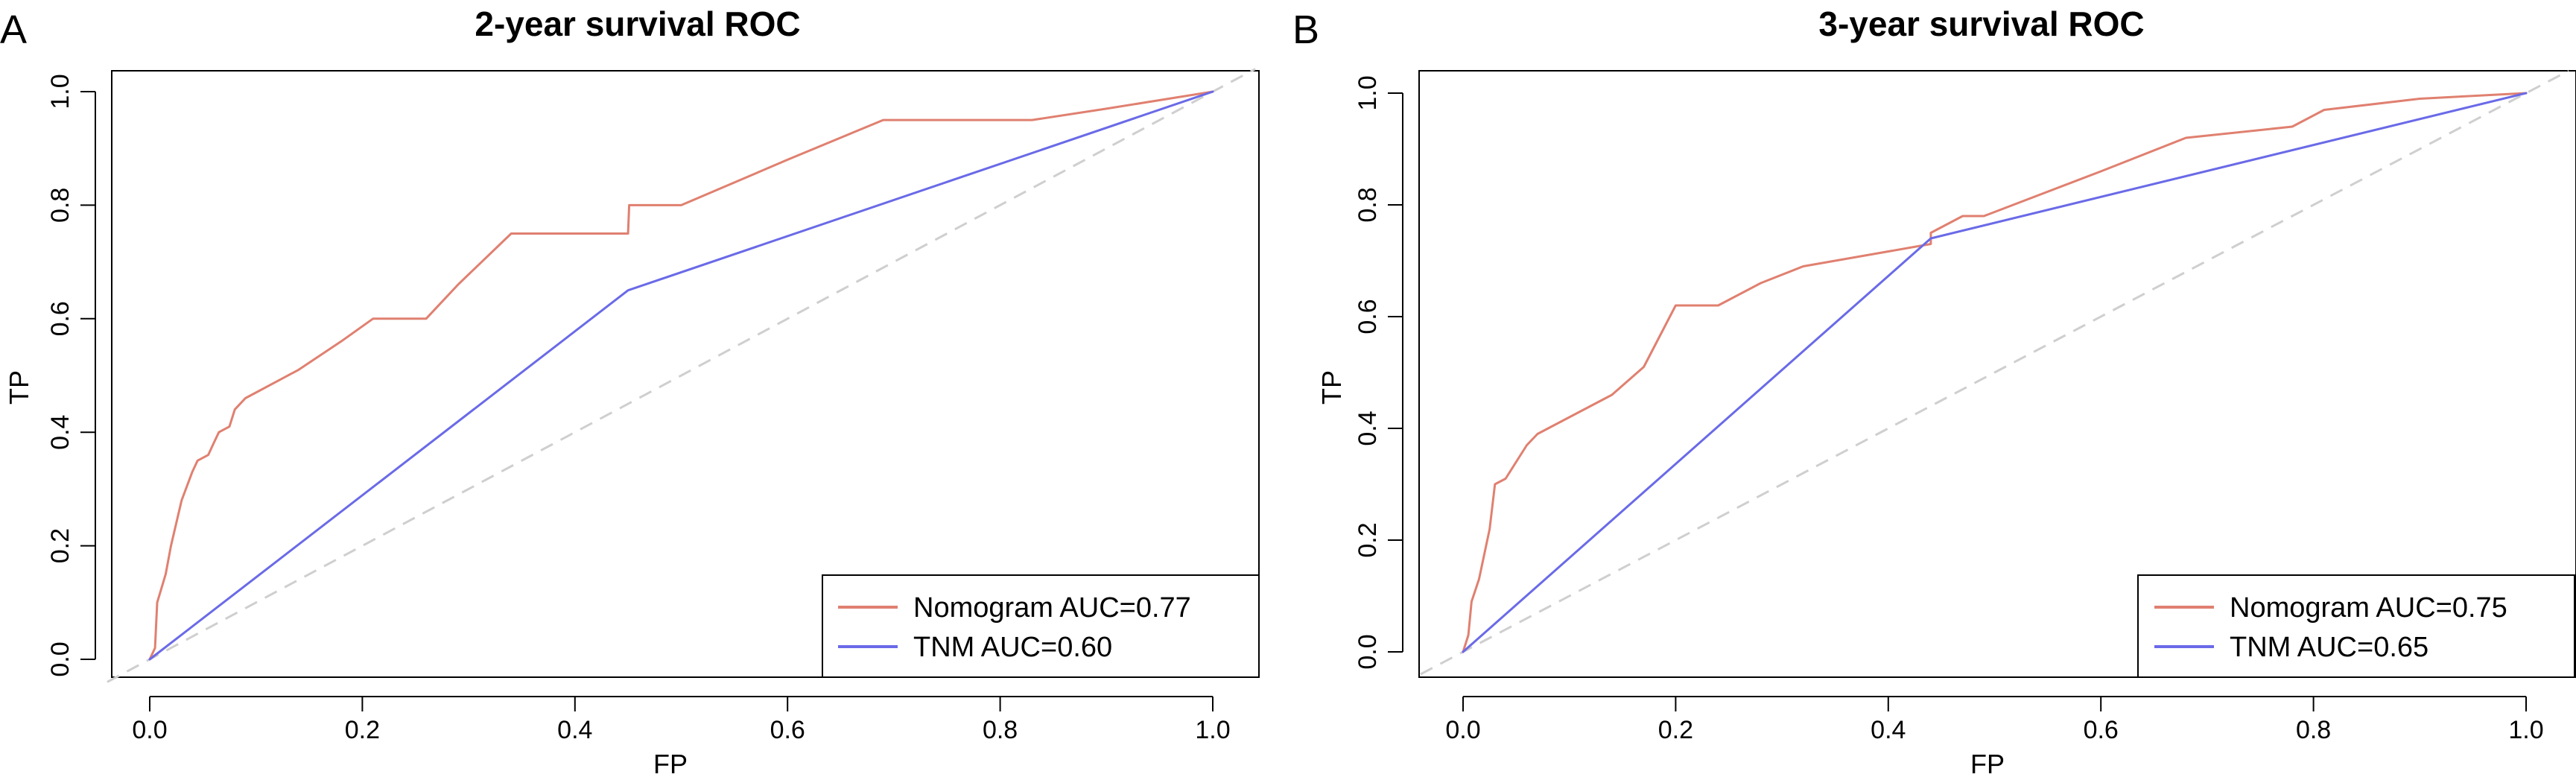  What do you see at coordinates (1368, 204) in the screenshot?
I see `panel-b-y-tick-label: 0.8` at bounding box center [1368, 204].